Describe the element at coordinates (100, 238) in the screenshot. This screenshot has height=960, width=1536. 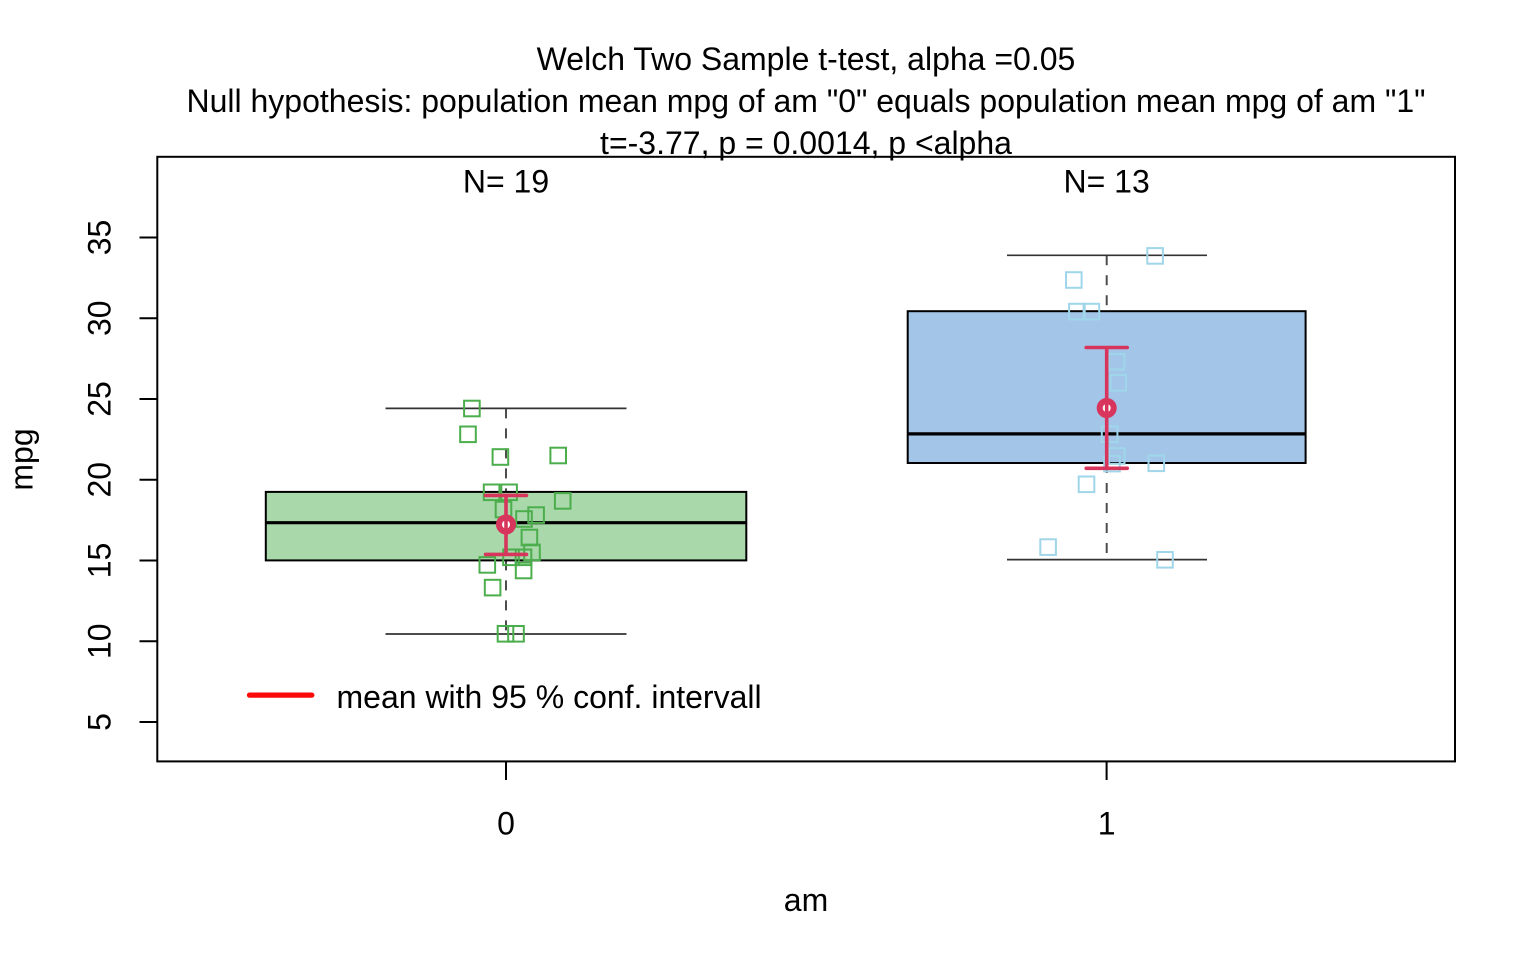
I see `svg-text: 35` at that location.